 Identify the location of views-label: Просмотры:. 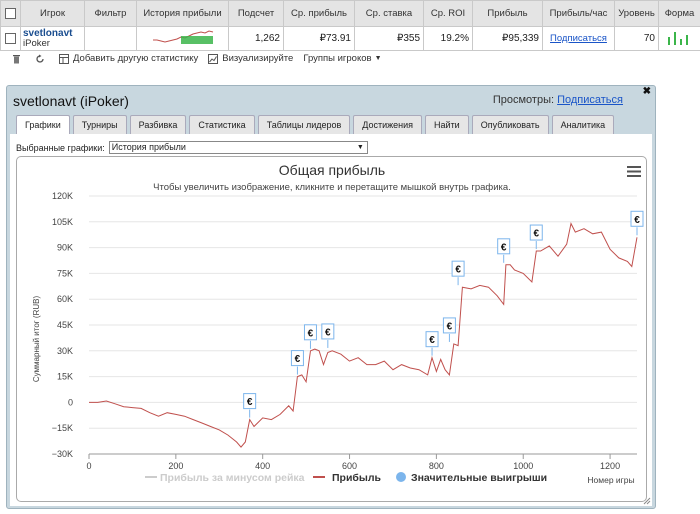
(523, 100).